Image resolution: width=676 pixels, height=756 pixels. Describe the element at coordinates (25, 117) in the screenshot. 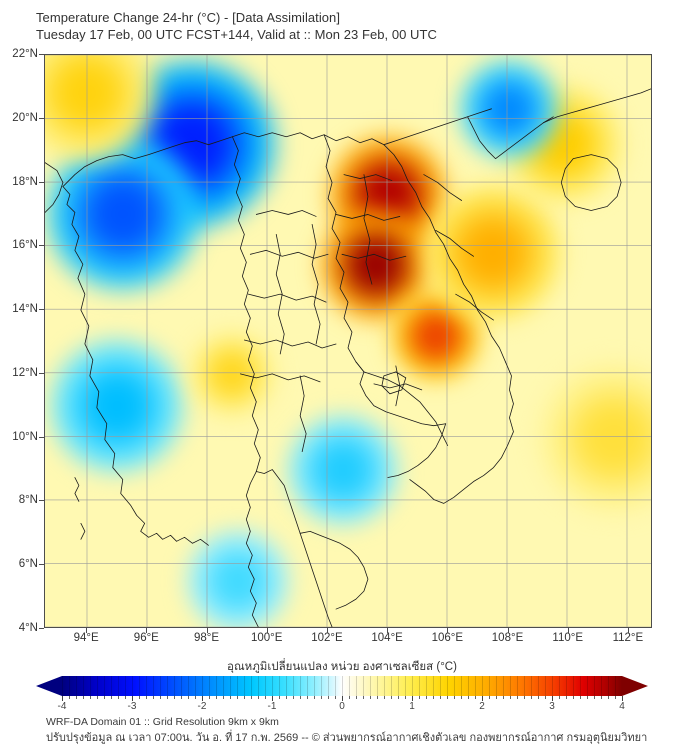

I see `y-axis-tick-label: 20°N` at that location.